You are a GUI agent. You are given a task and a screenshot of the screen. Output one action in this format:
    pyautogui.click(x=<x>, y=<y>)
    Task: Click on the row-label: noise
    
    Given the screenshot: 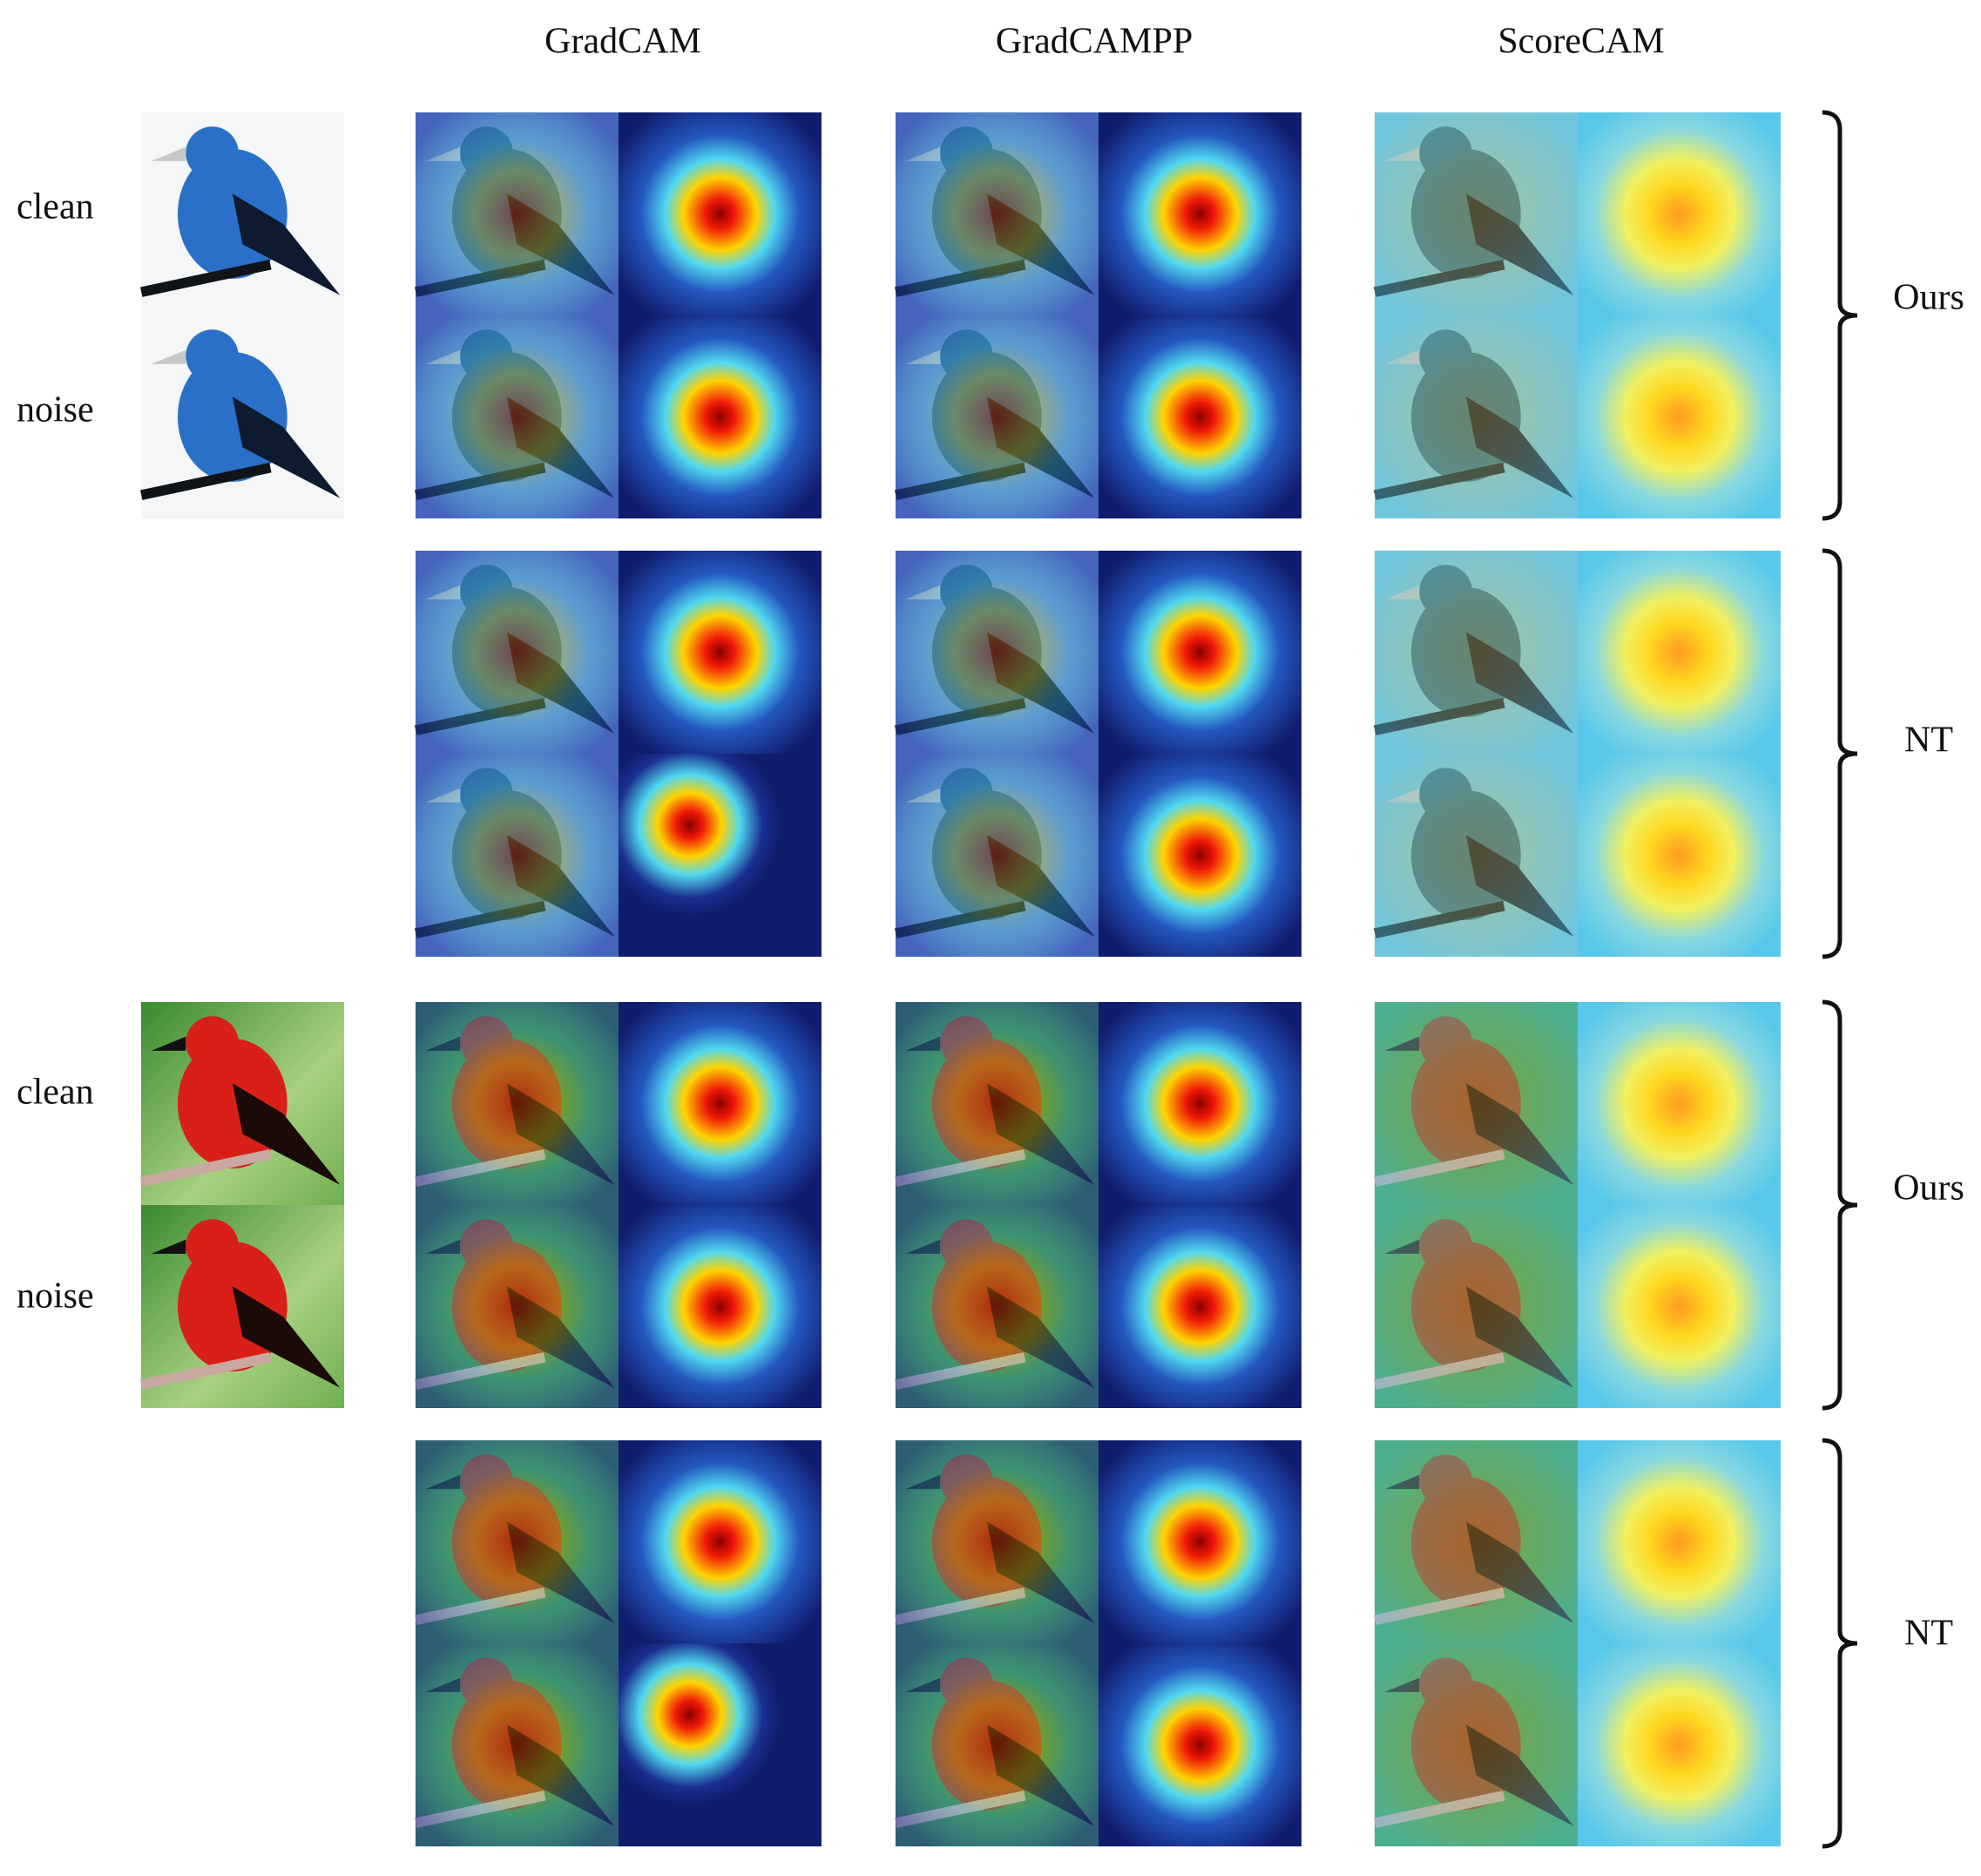 What is the action you would take?
    pyautogui.click(x=56, y=1297)
    